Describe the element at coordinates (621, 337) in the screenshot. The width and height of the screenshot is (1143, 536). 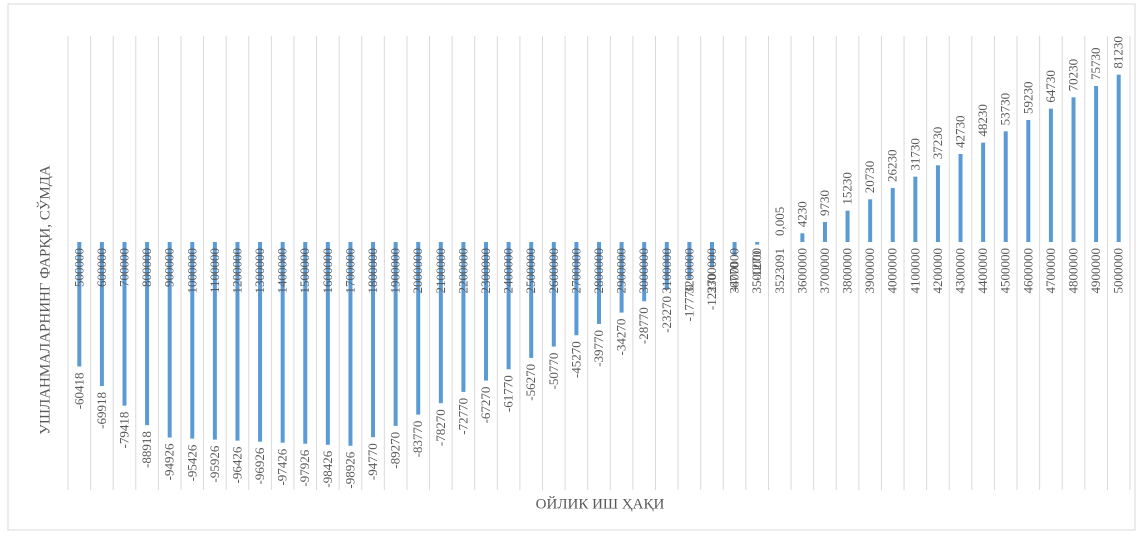
I see `data-label: -34270` at that location.